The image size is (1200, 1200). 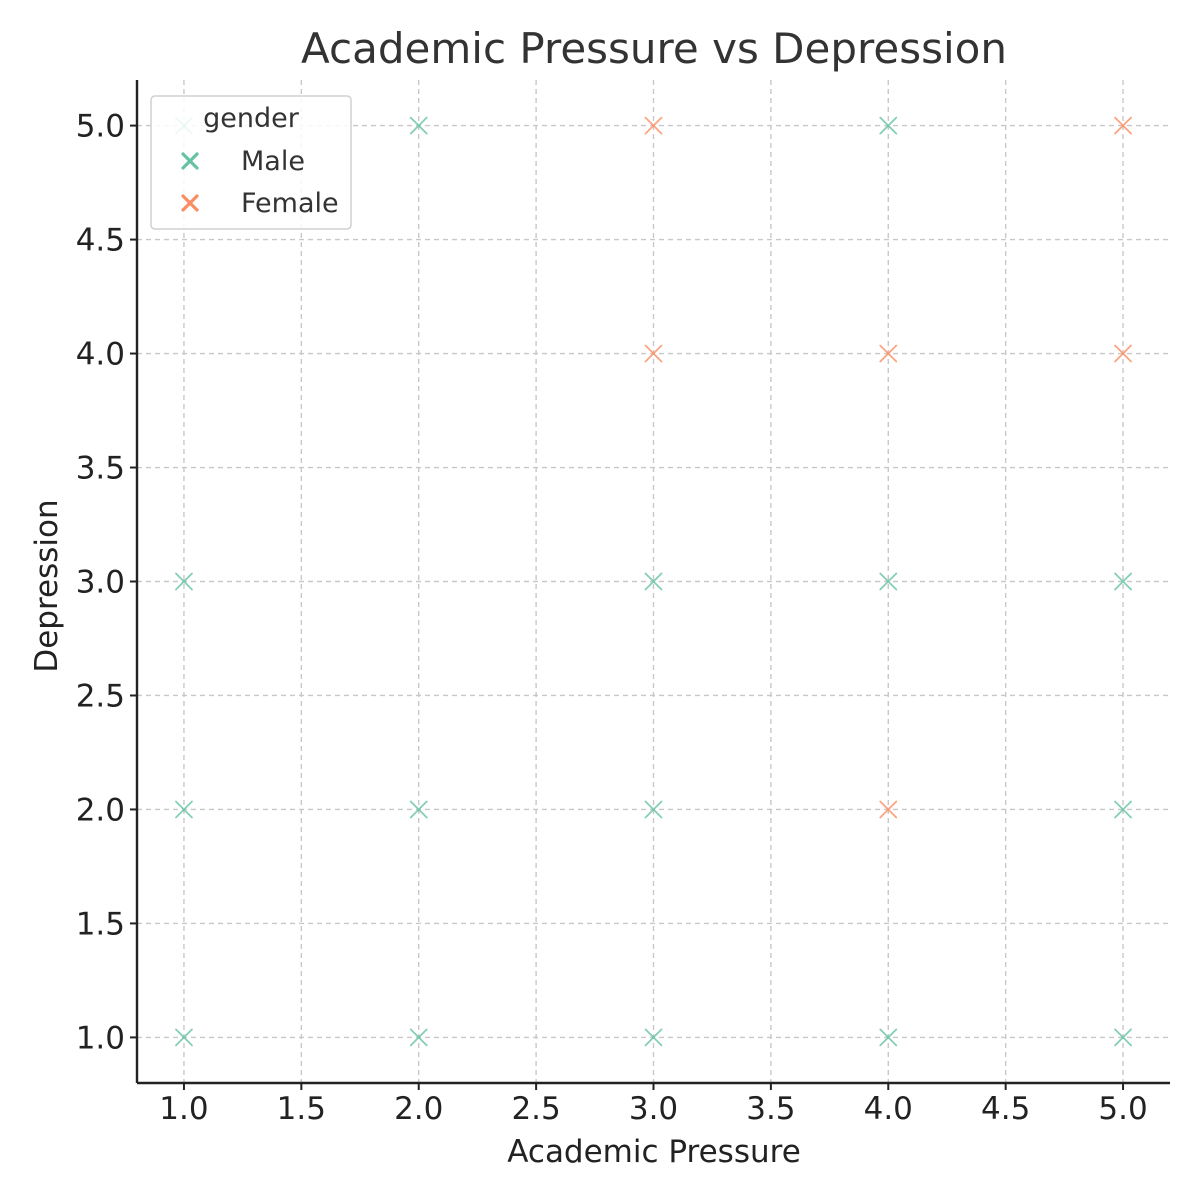 What do you see at coordinates (654, 1152) in the screenshot?
I see `x-axis-label: Academic Pressure` at bounding box center [654, 1152].